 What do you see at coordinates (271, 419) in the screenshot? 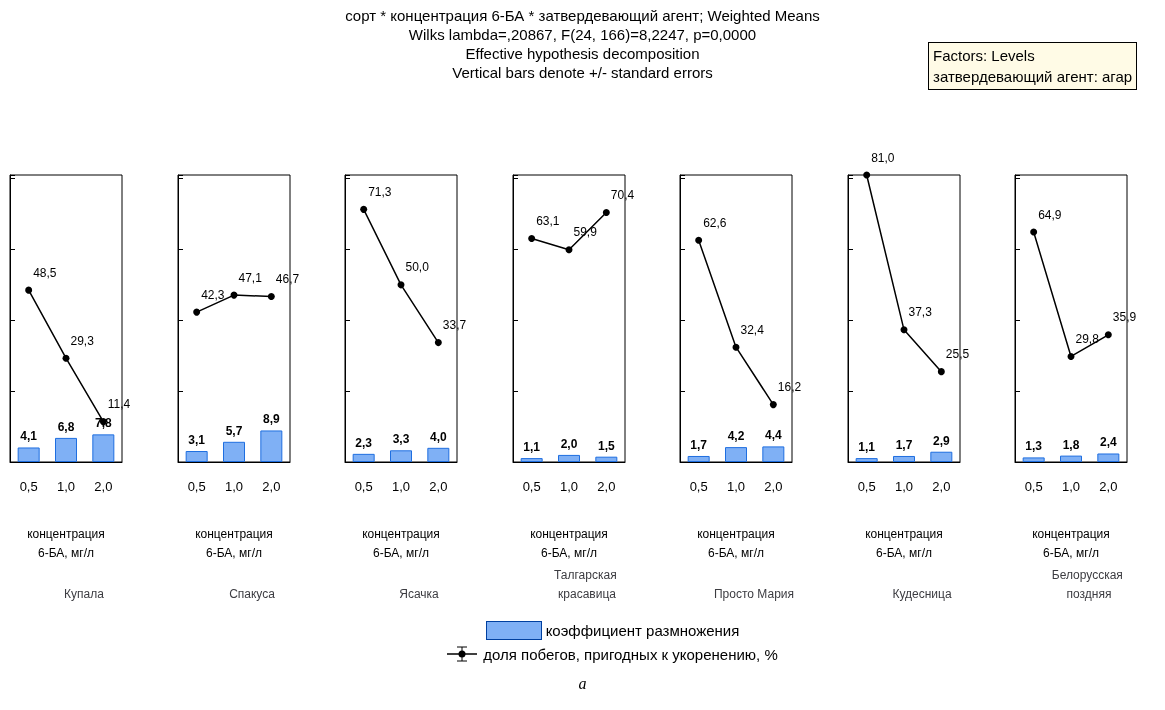
I see `data-label: 8,9` at bounding box center [271, 419].